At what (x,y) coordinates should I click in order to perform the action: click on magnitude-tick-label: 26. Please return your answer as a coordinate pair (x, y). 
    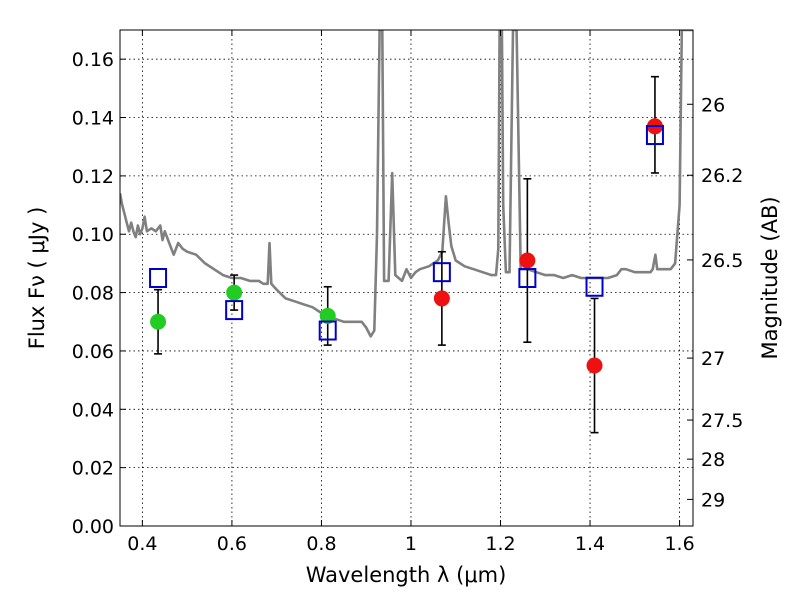
    Looking at the image, I should click on (713, 105).